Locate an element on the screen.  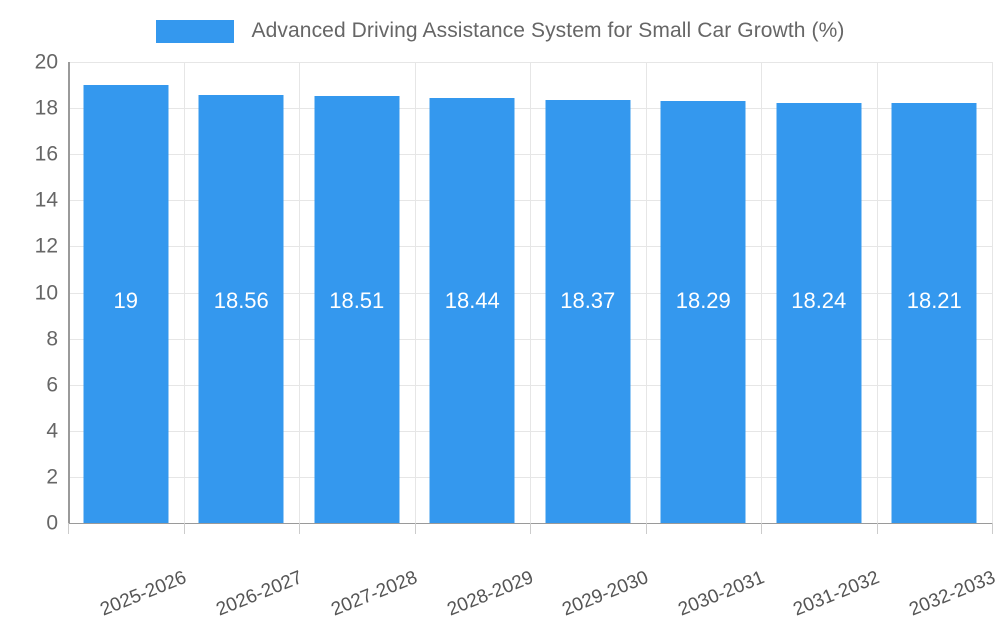
x-axis-tick-label: 2029-2030 is located at coordinates (605, 594).